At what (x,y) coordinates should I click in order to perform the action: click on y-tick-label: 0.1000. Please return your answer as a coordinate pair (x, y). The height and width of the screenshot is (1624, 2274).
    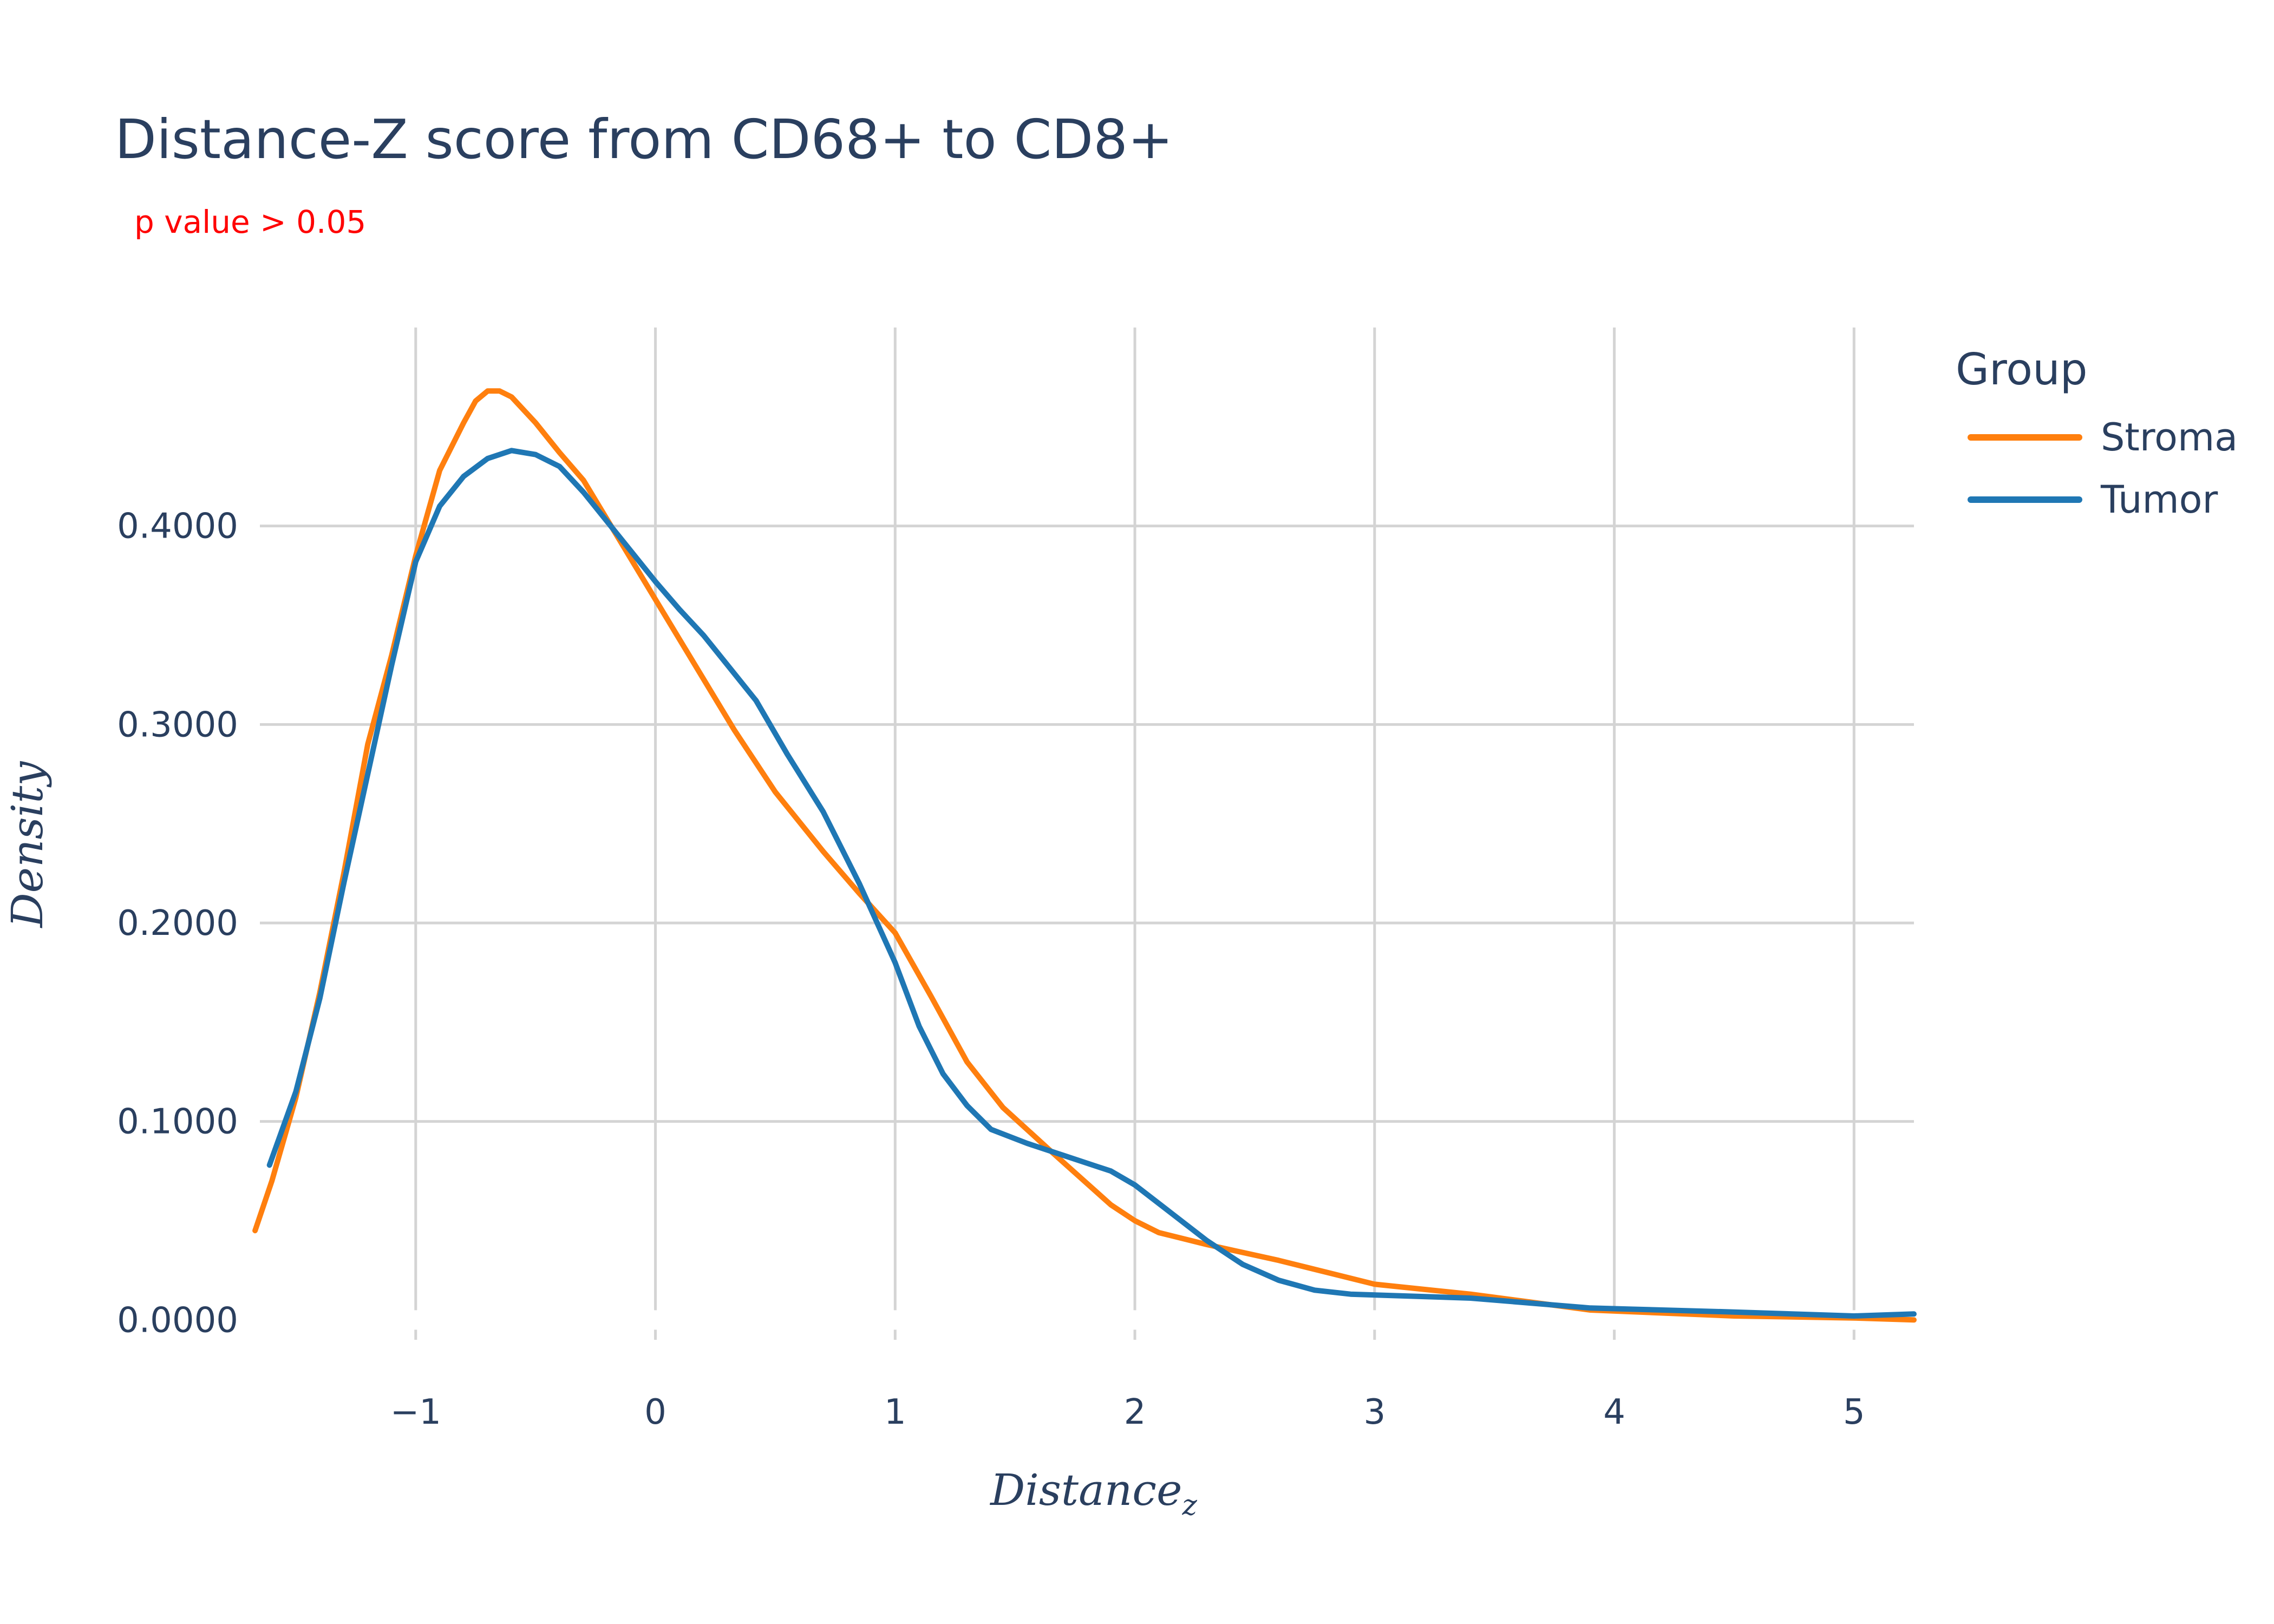
    Looking at the image, I should click on (177, 1122).